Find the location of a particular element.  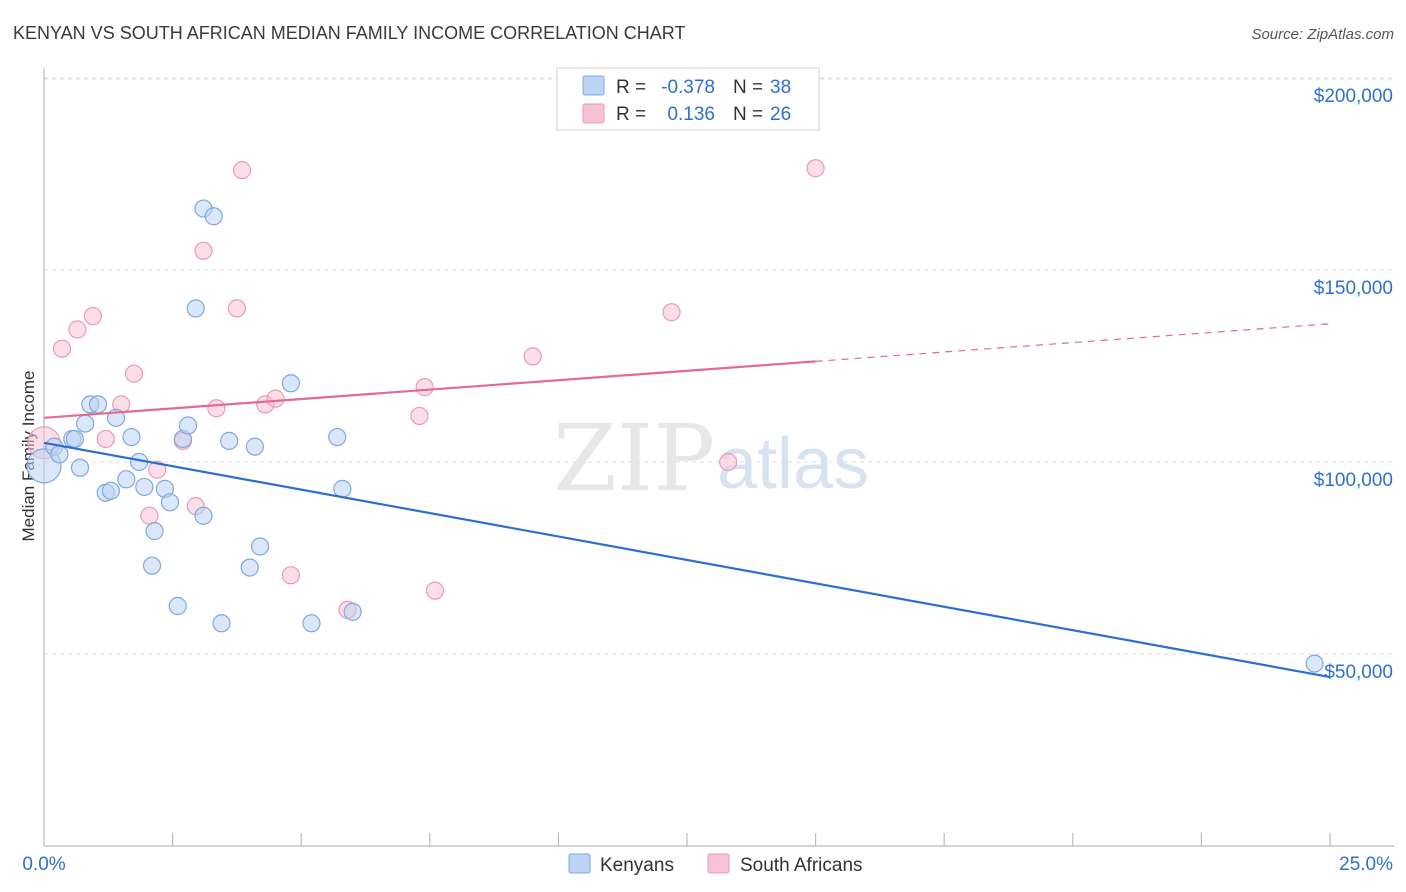

south-africans-trend-line is located at coordinates (429, 389).